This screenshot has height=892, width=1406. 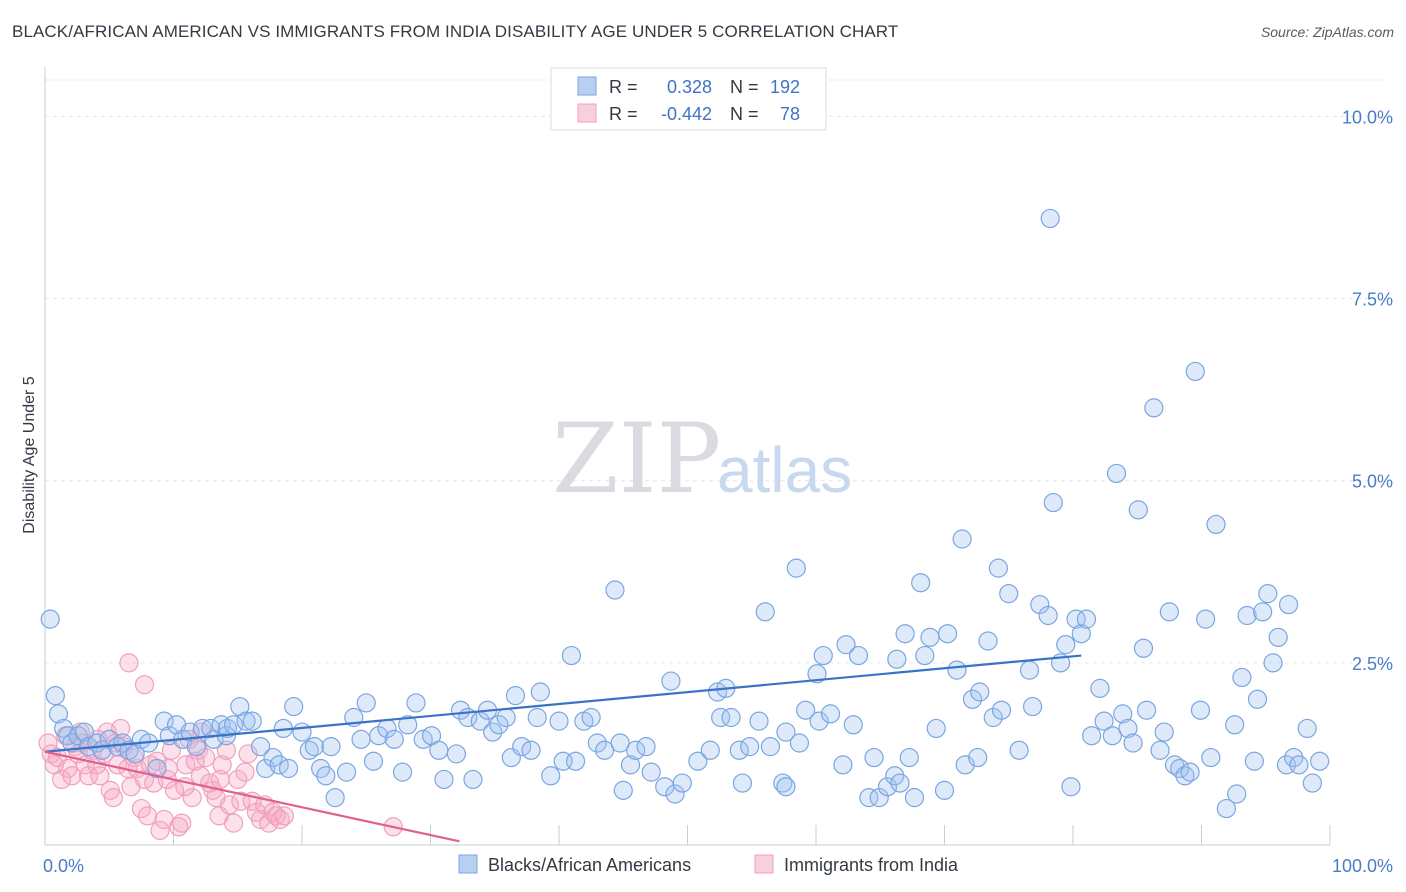 What do you see at coordinates (784, 470) in the screenshot?
I see `watermark-atlas: atlas` at bounding box center [784, 470].